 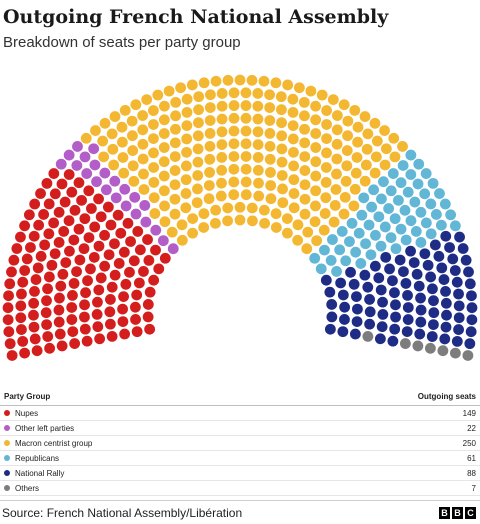 I want to click on chart-title: Outgoing French National Assembly, so click(x=196, y=17).